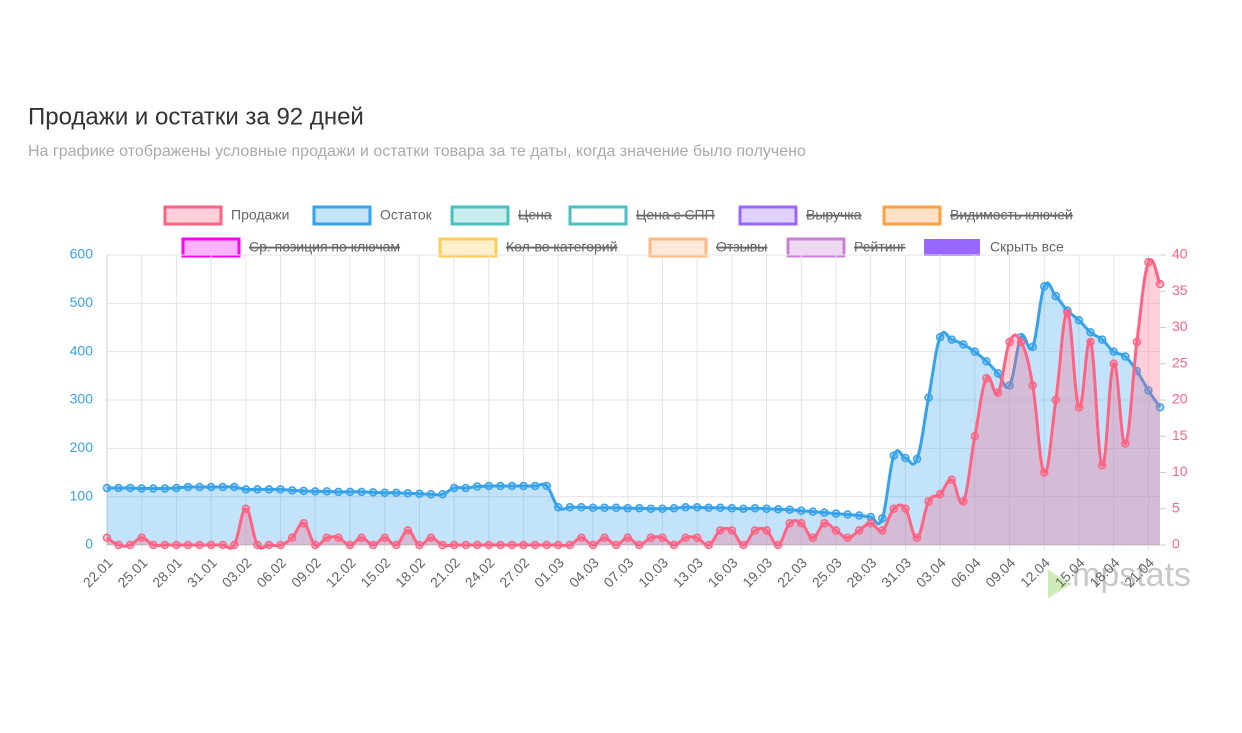 The height and width of the screenshot is (733, 1242). I want to click on x-tick-label: 13.03, so click(688, 572).